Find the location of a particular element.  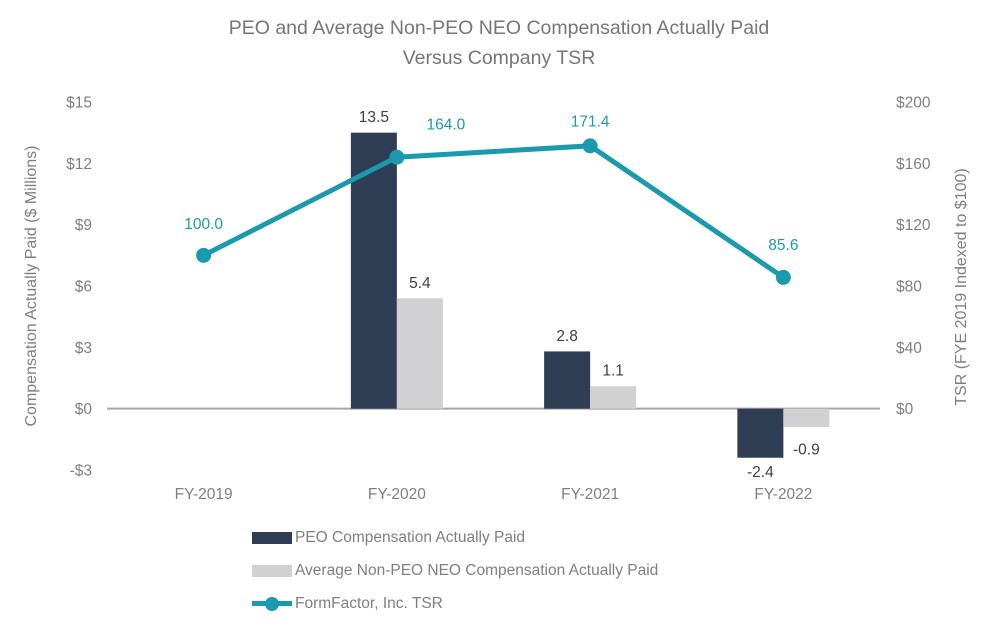

bar-value-label: 5.4 is located at coordinates (420, 283).